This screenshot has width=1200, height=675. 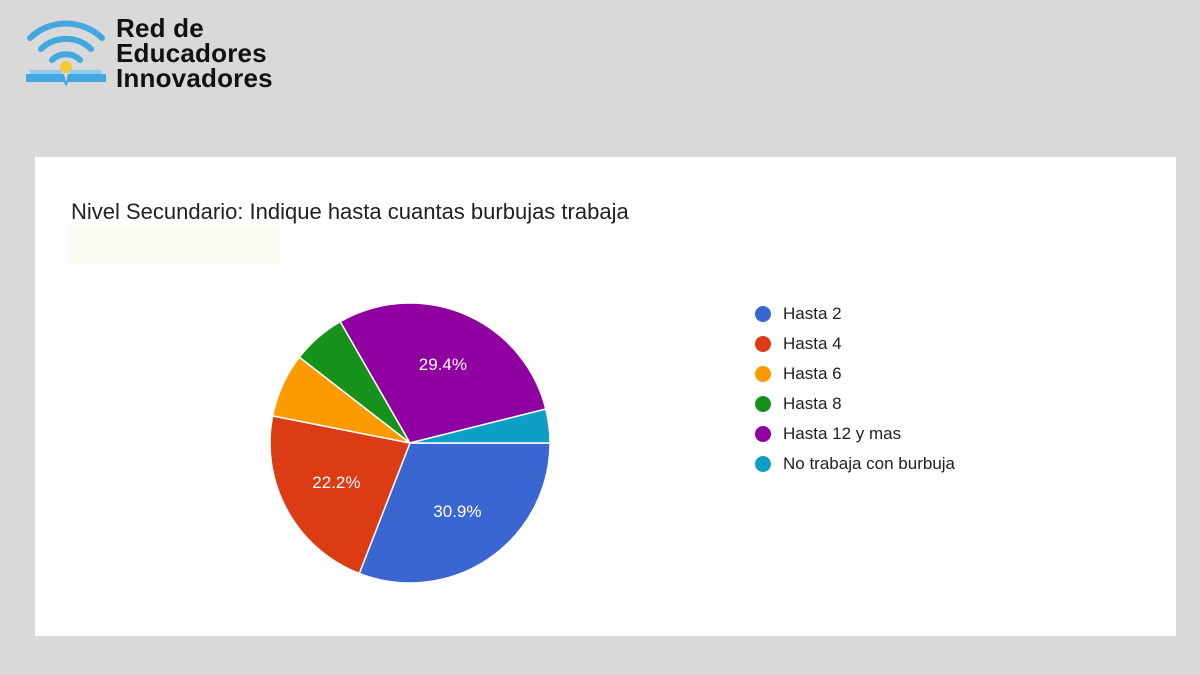 I want to click on legend-item: Hasta 4, so click(x=855, y=344).